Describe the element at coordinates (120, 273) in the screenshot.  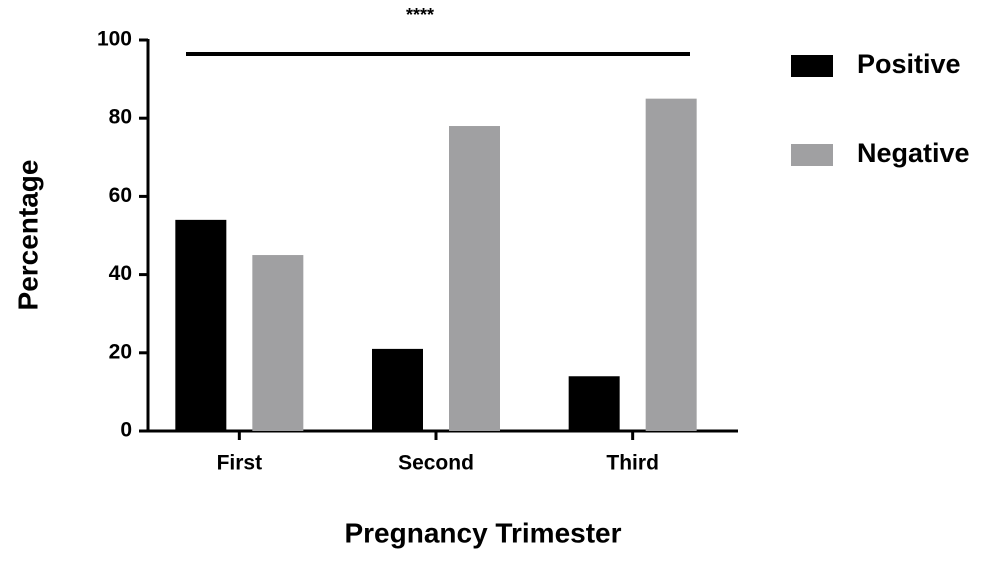
I see `y-tick-label: 40` at that location.